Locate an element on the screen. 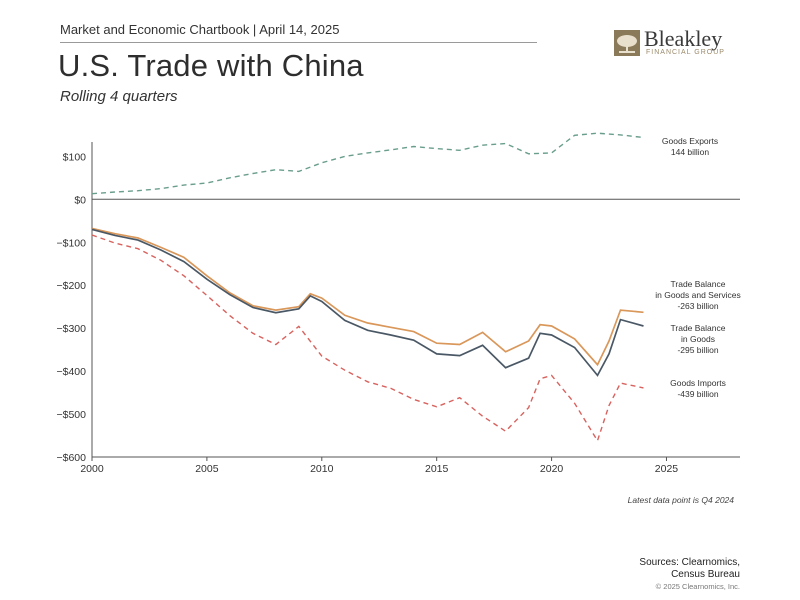 The width and height of the screenshot is (800, 600). series-line-goods-exports is located at coordinates (367, 163).